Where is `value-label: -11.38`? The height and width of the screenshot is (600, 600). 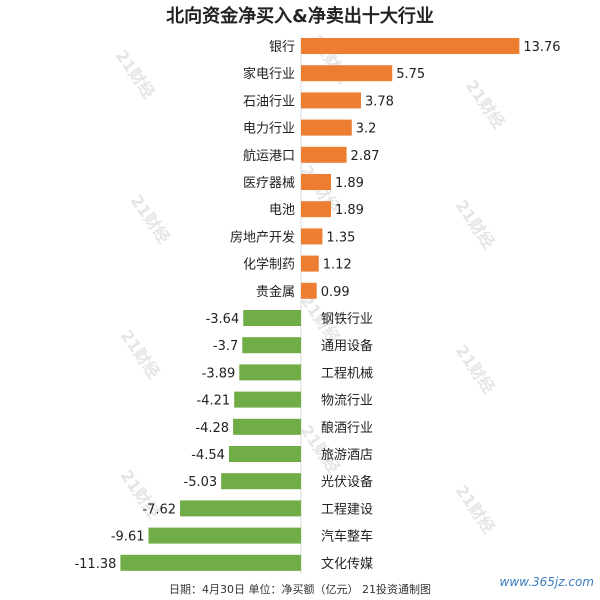 value-label: -11.38 is located at coordinates (95, 564).